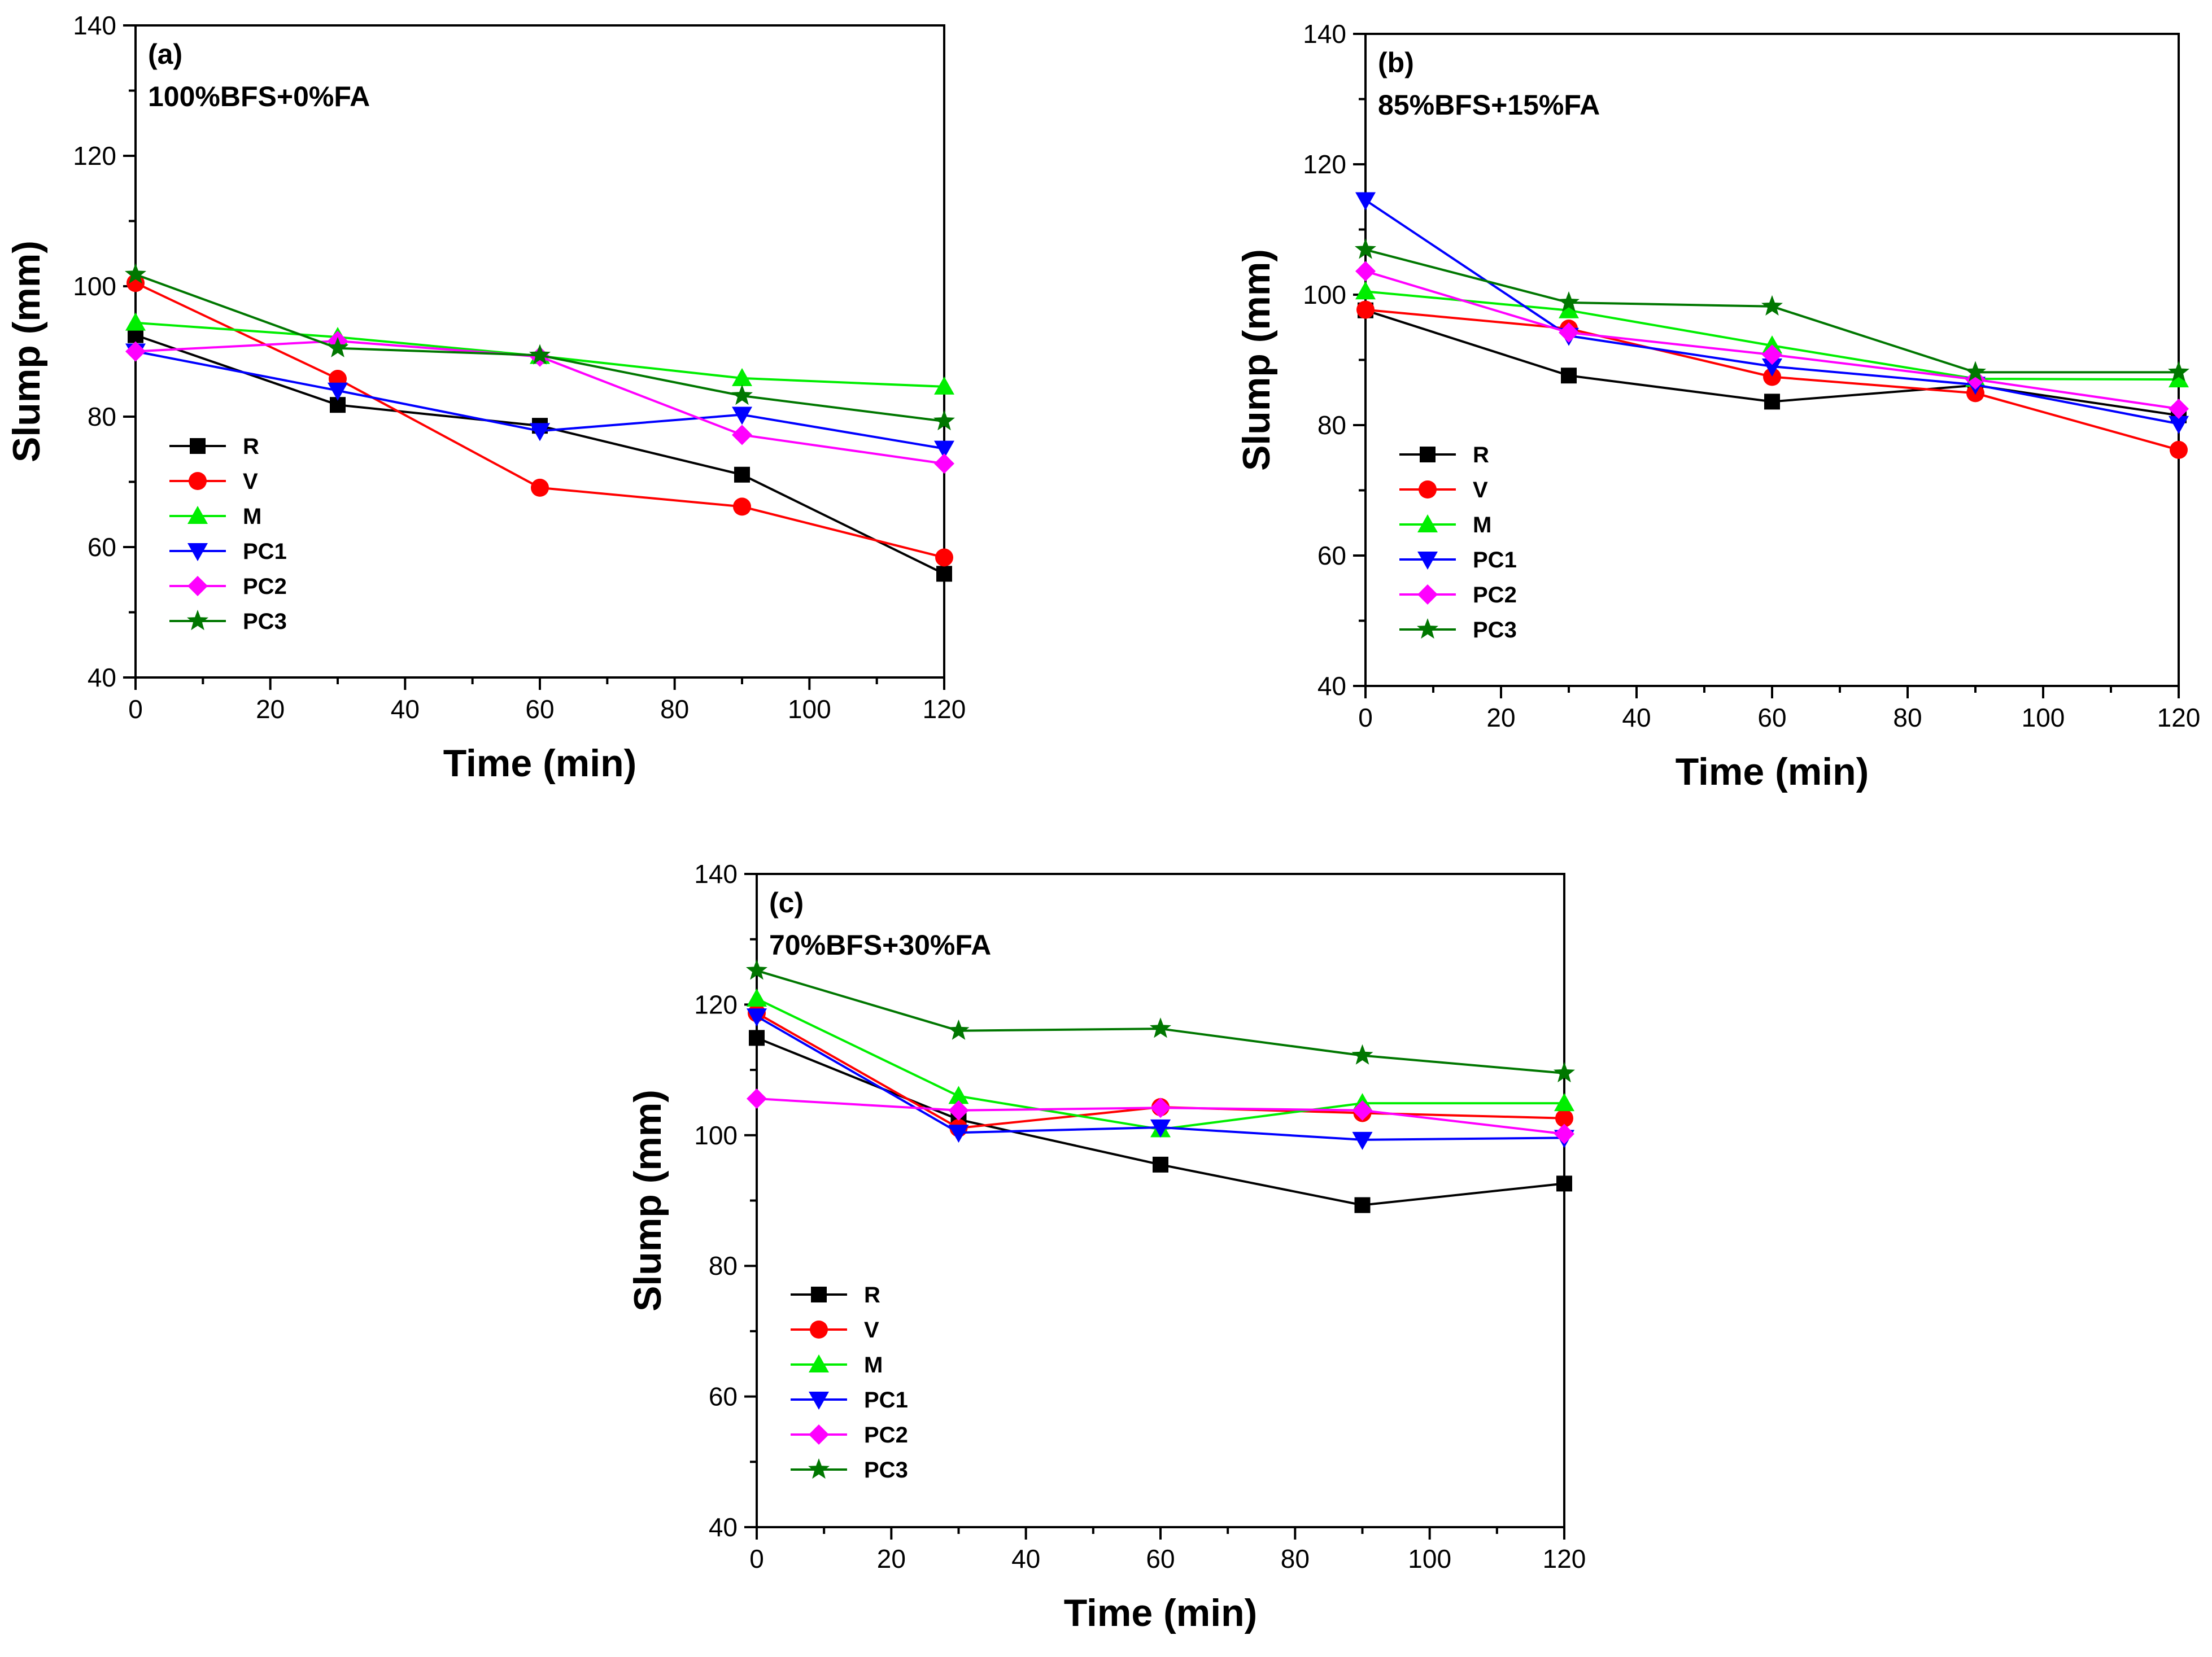  I want to click on x-tick-label: 80, so click(1907, 717).